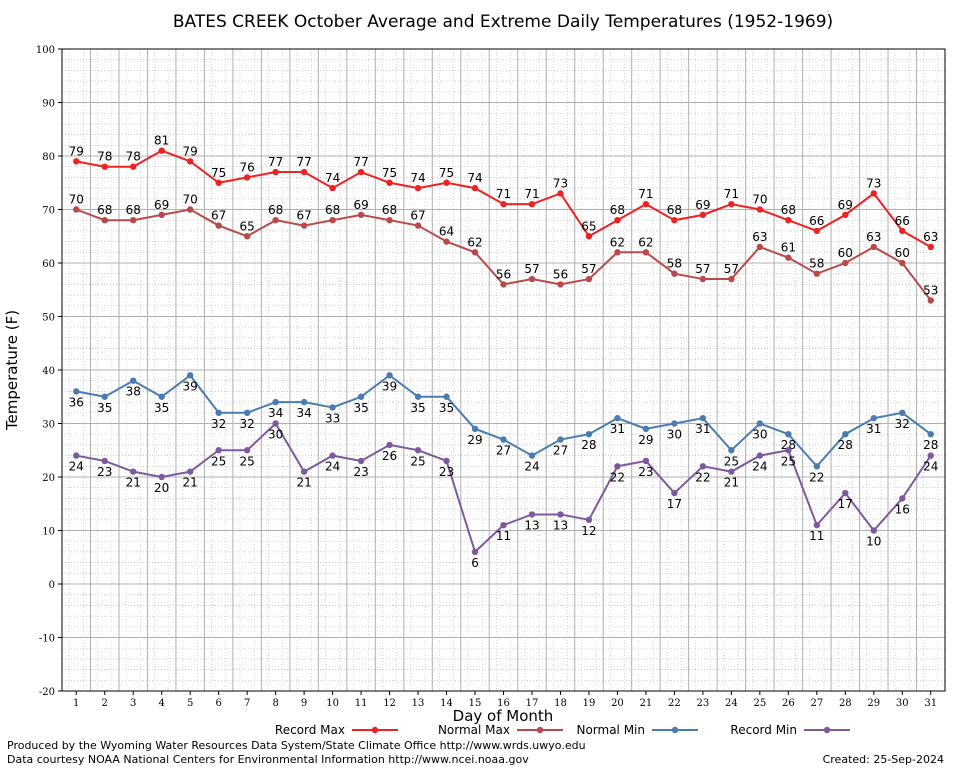 The width and height of the screenshot is (954, 768). What do you see at coordinates (48, 425) in the screenshot?
I see `y-tick-label: 30` at bounding box center [48, 425].